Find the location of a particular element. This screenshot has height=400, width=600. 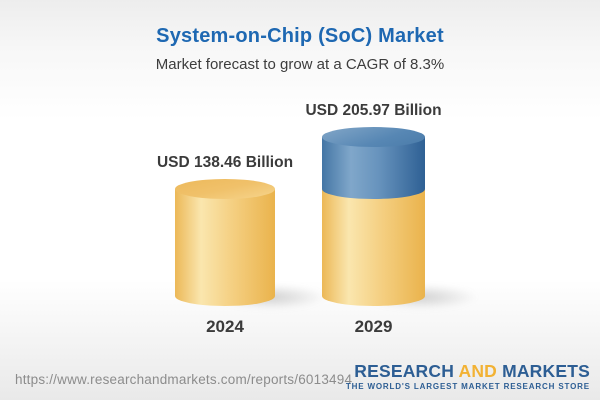

bar-2029-cap is located at coordinates (373, 137).